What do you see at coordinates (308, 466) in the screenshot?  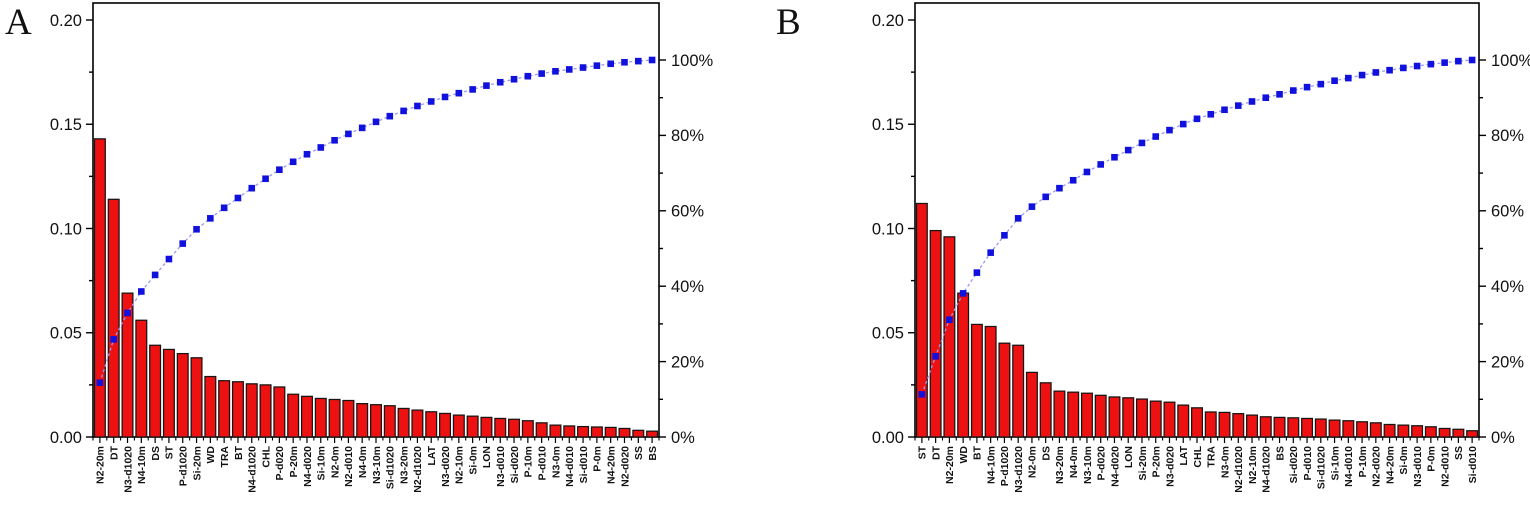 I see `x-tick-label: N4-d020` at bounding box center [308, 466].